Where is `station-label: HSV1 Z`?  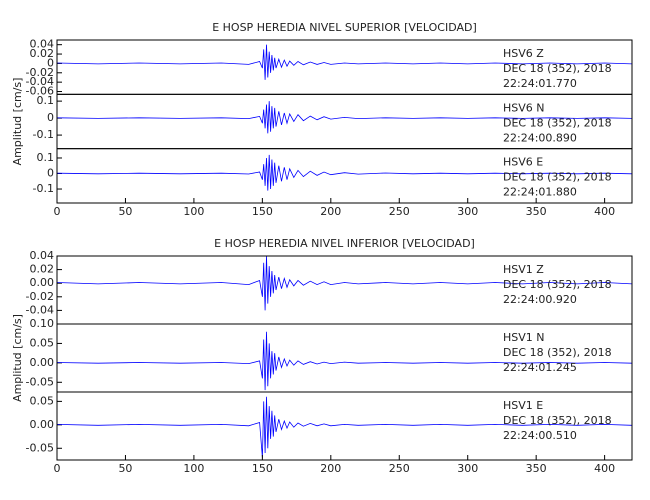
station-label: HSV1 Z is located at coordinates (523, 269).